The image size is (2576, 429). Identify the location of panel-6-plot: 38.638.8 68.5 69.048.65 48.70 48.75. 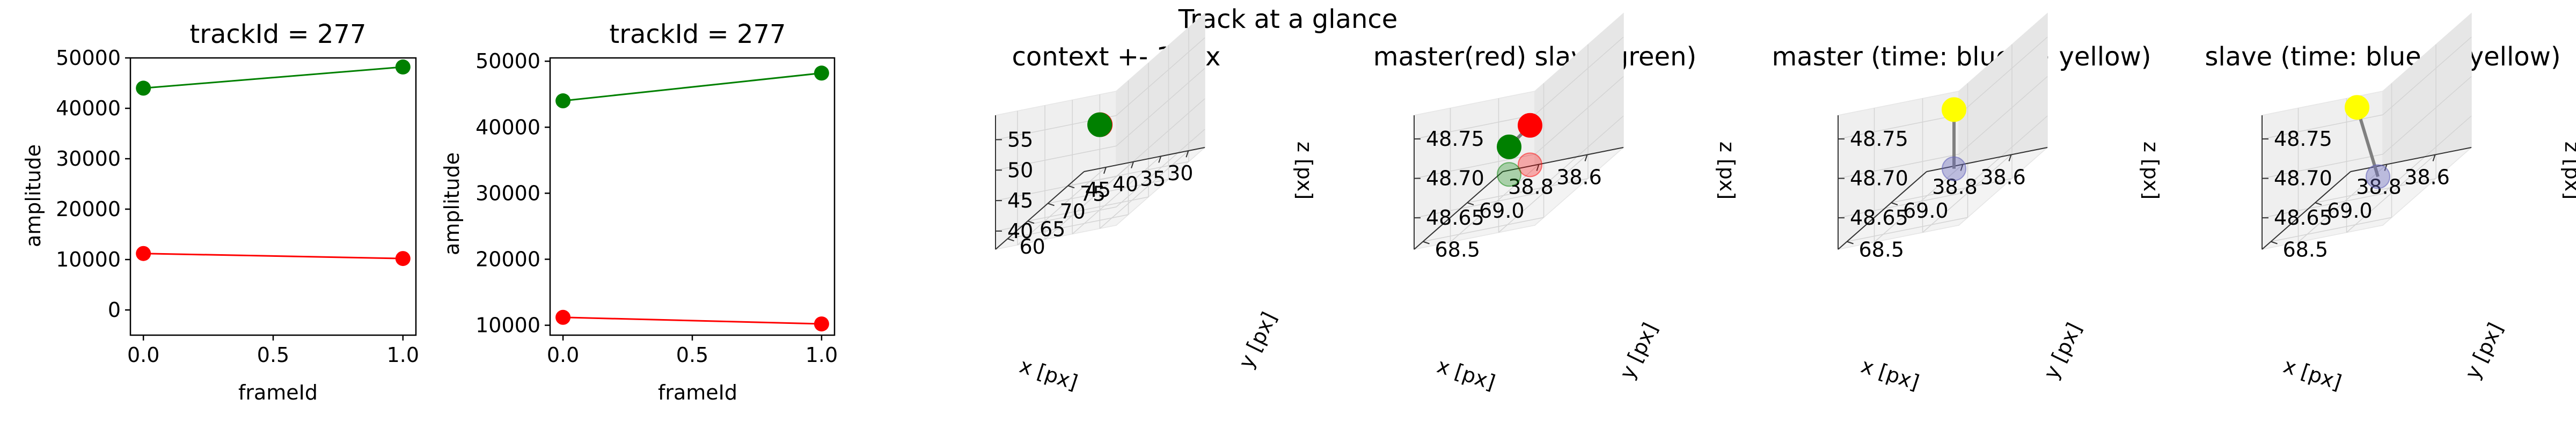
(2366, 137).